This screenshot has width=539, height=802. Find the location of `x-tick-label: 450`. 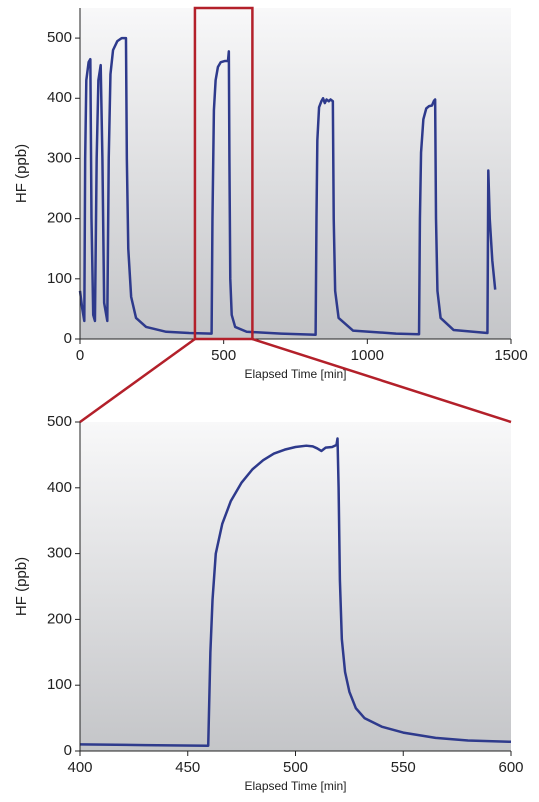

x-tick-label: 450 is located at coordinates (187, 767).